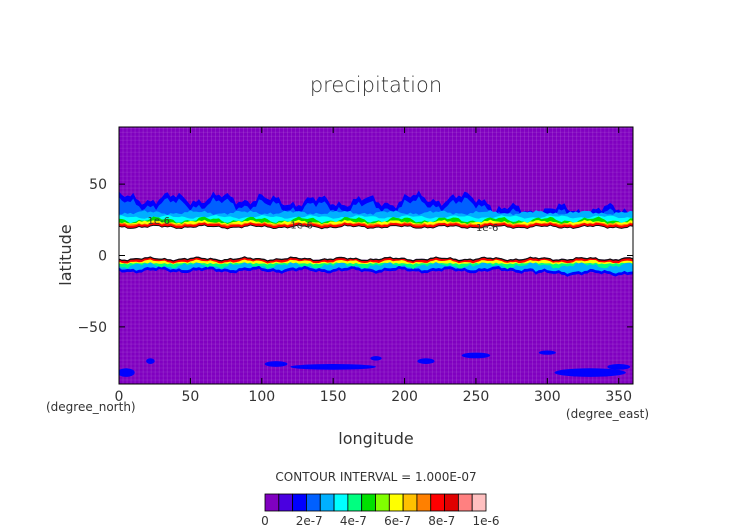  What do you see at coordinates (265, 521) in the screenshot?
I see `colorbar-tick-label: 0` at bounding box center [265, 521].